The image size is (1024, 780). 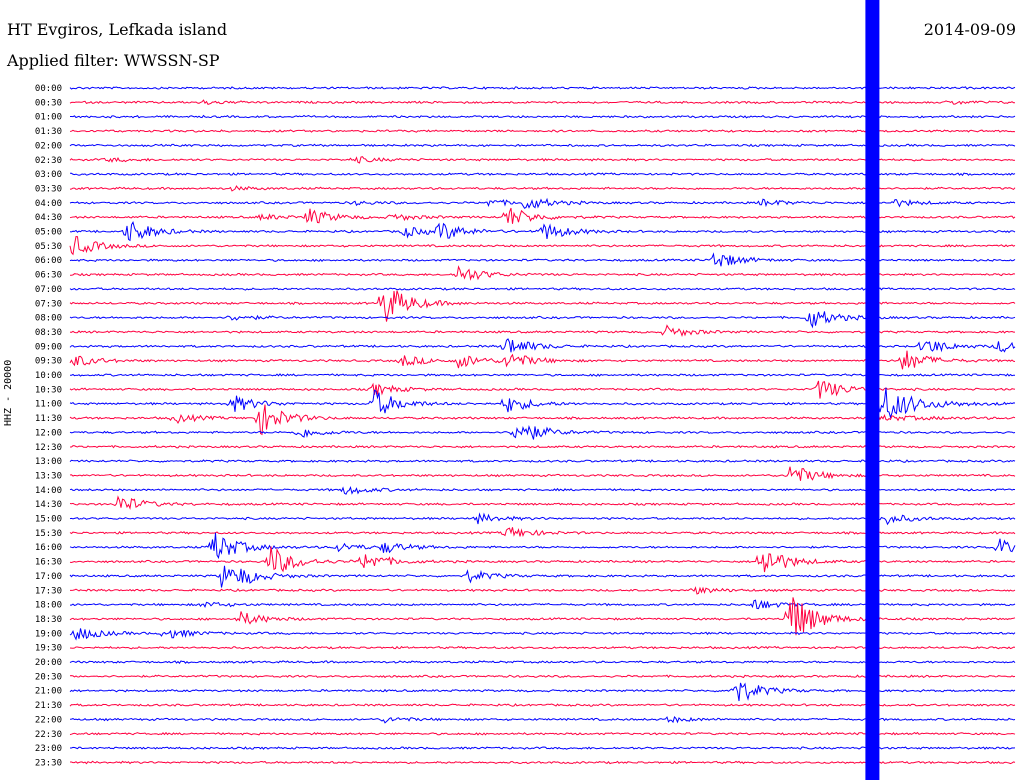 I want to click on time-label-1130: 11:30, so click(x=48, y=419).